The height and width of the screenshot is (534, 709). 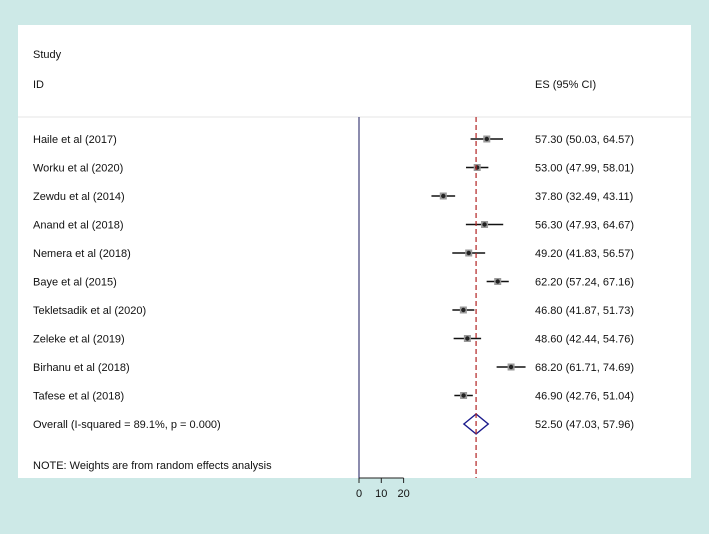 What do you see at coordinates (333, 226) in the screenshot?
I see `study-row: Anand et al (2018) 56.30 (47.93, 64.67)` at bounding box center [333, 226].